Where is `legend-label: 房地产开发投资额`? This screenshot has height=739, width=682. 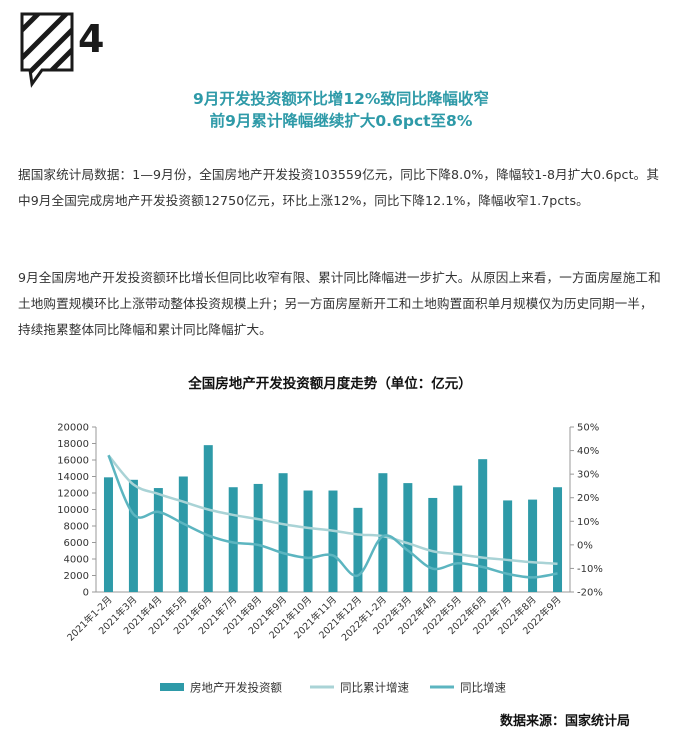 legend-label: 房地产开发投资额 is located at coordinates (236, 688).